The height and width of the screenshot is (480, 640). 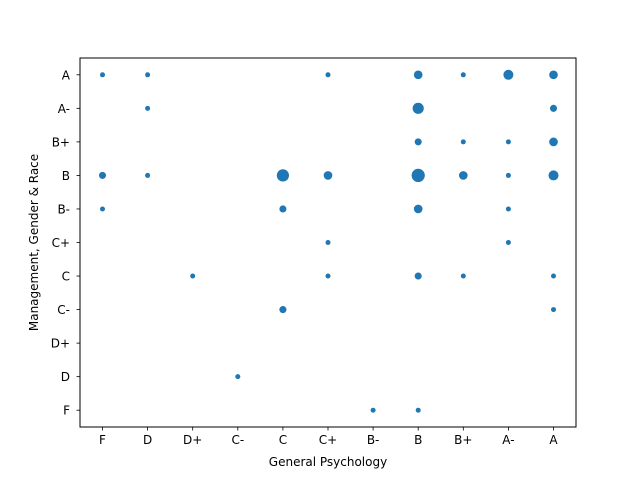 I want to click on y-tick-label: B+, so click(x=61, y=142).